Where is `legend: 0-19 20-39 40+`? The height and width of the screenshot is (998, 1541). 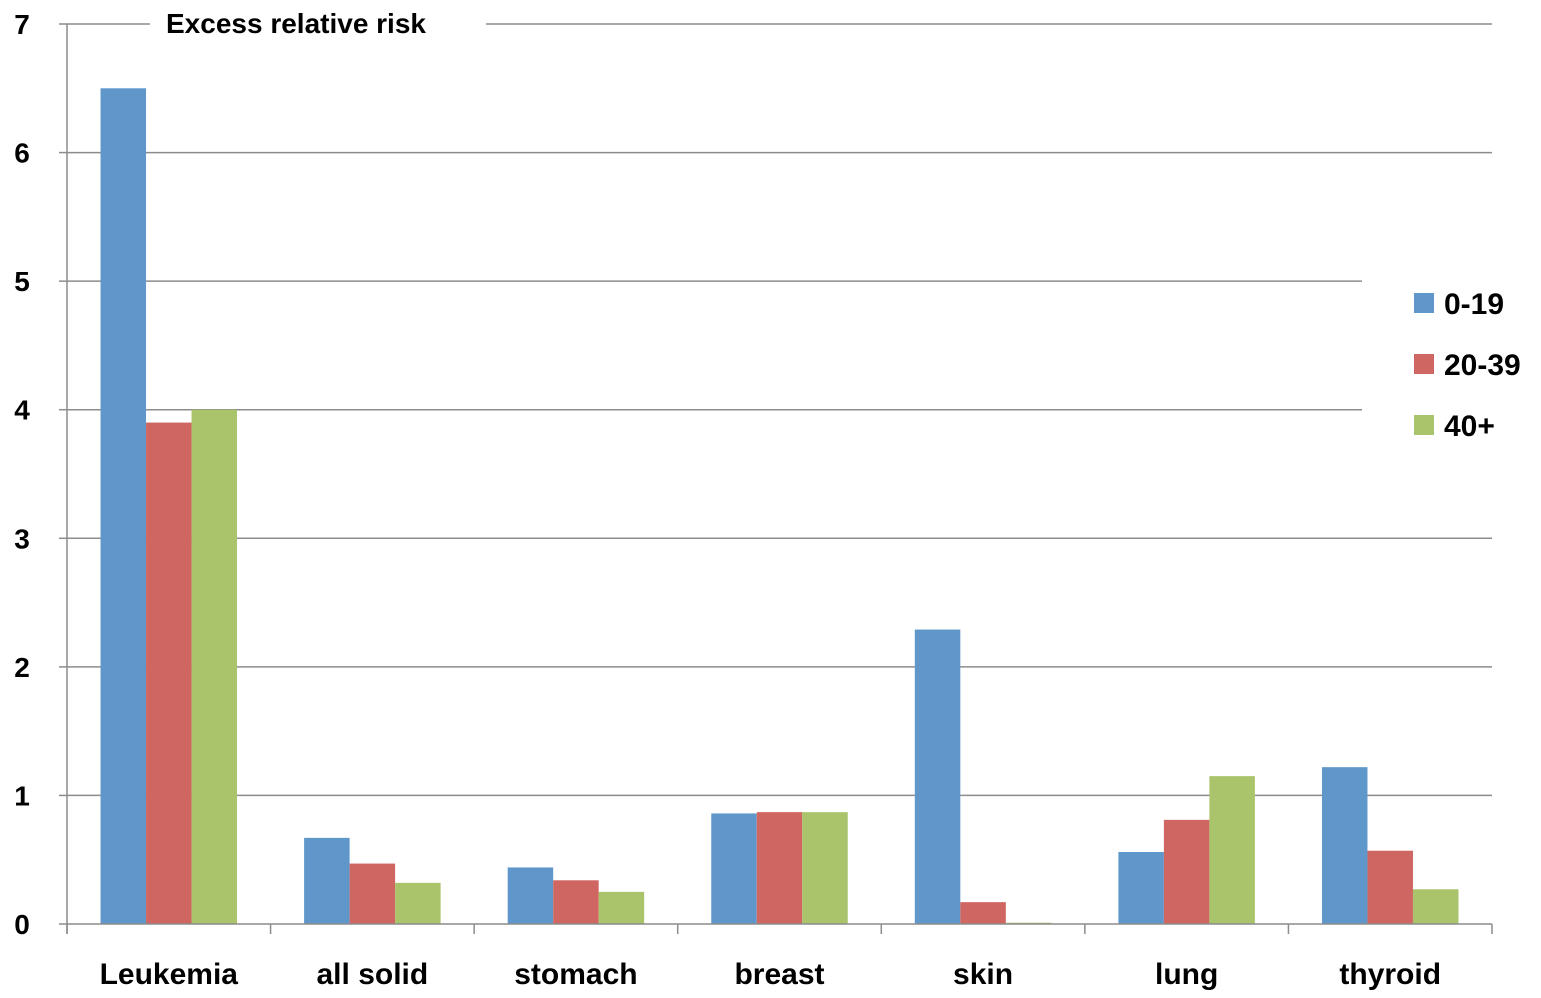
legend: 0-19 20-39 40+ is located at coordinates (1451, 362).